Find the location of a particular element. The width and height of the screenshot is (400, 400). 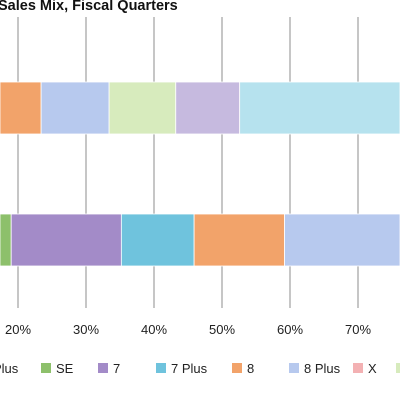

x-tick-label: 60% is located at coordinates (290, 329).